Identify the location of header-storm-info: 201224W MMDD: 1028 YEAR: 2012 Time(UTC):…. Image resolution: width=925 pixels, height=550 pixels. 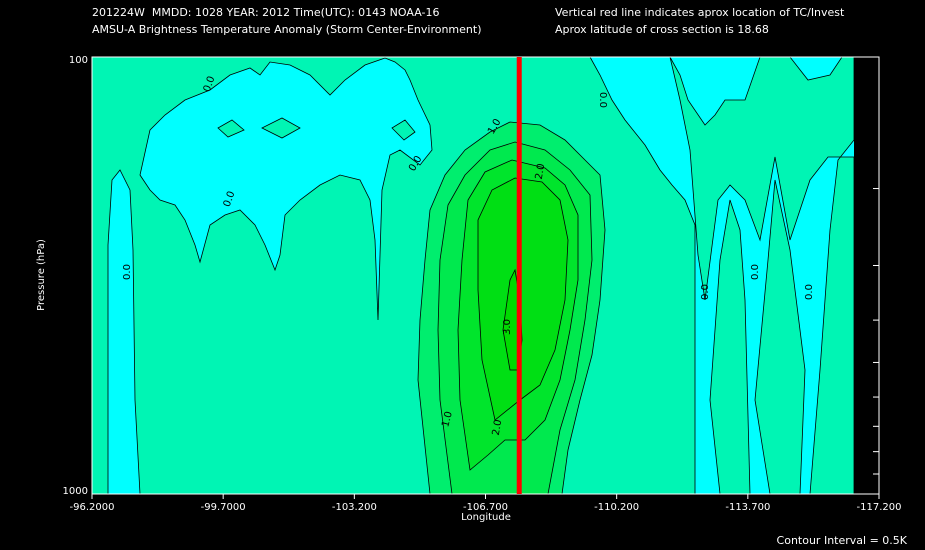
(266, 12).